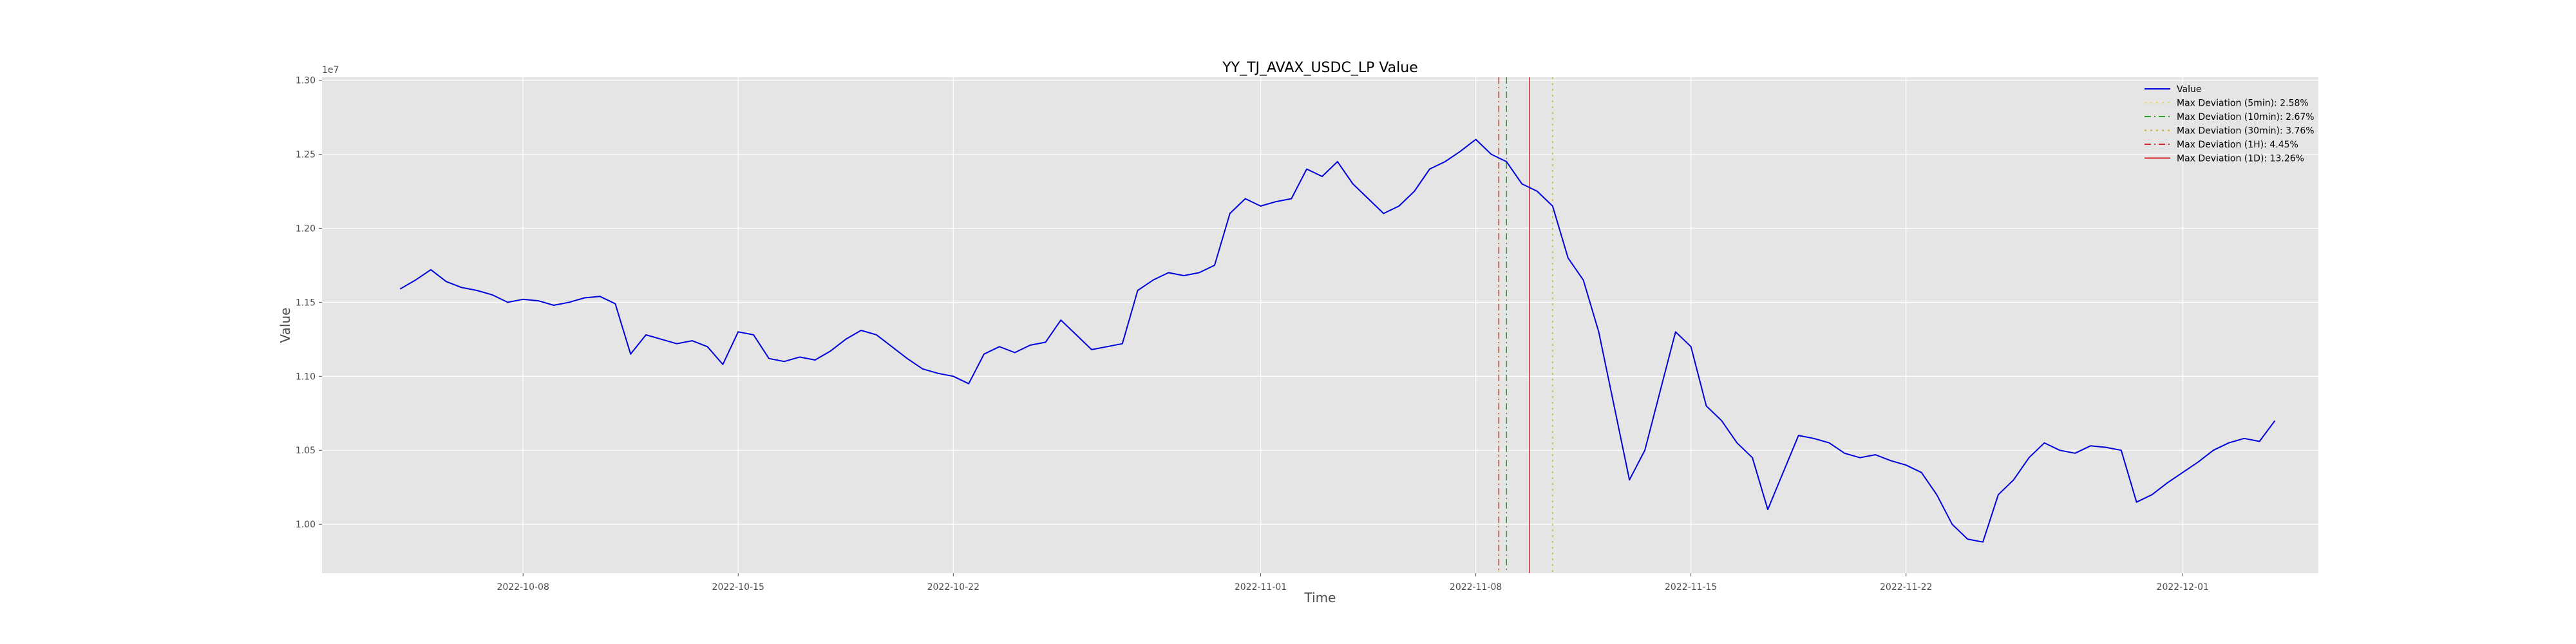 The image size is (2576, 644). I want to click on x-tick-label: 2022-10-08, so click(523, 587).